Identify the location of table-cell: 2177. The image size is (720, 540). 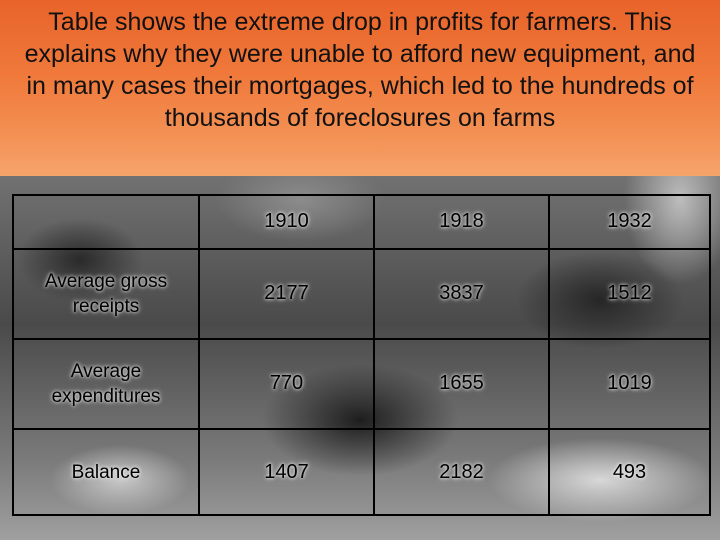
(286, 293).